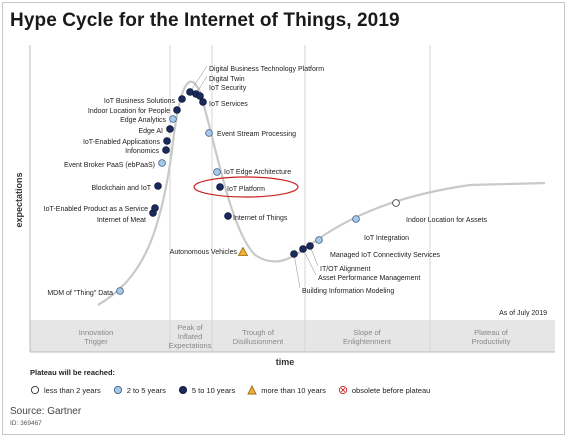 The width and height of the screenshot is (569, 439). What do you see at coordinates (143, 120) in the screenshot?
I see `point-label: Edge Analytics` at bounding box center [143, 120].